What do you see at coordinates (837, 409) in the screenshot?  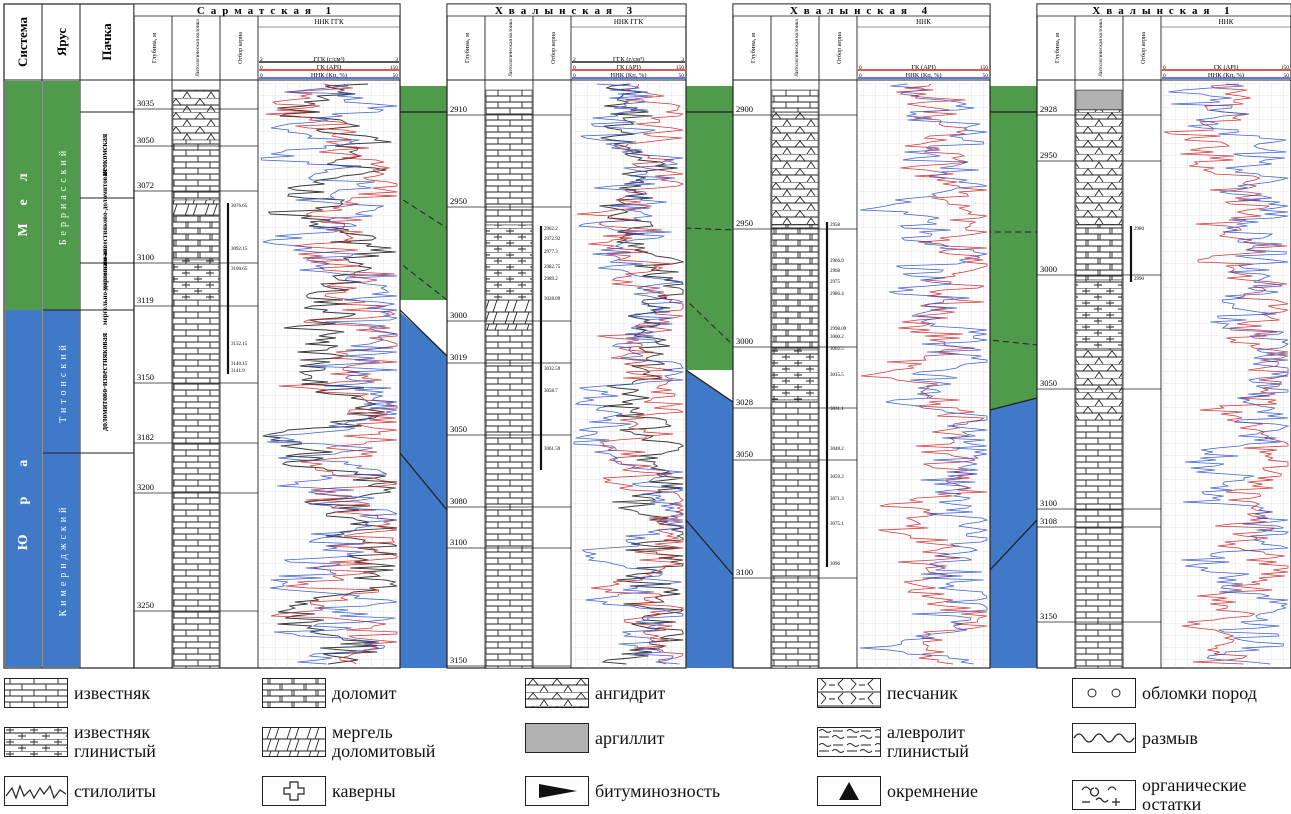 I see `core-note: 3031.1` at bounding box center [837, 409].